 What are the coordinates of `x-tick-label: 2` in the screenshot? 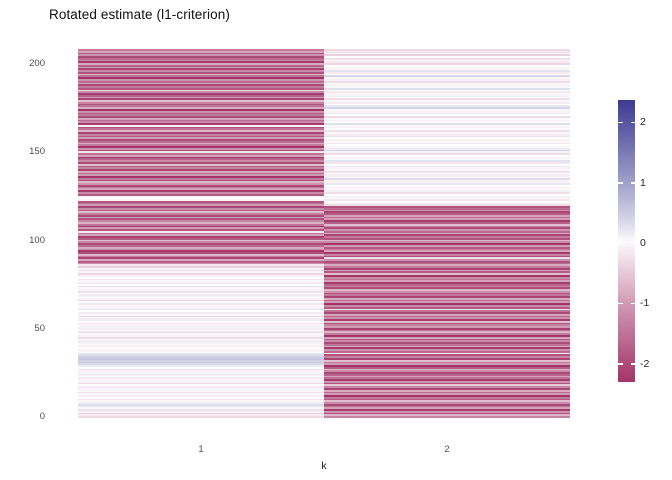 It's located at (447, 449).